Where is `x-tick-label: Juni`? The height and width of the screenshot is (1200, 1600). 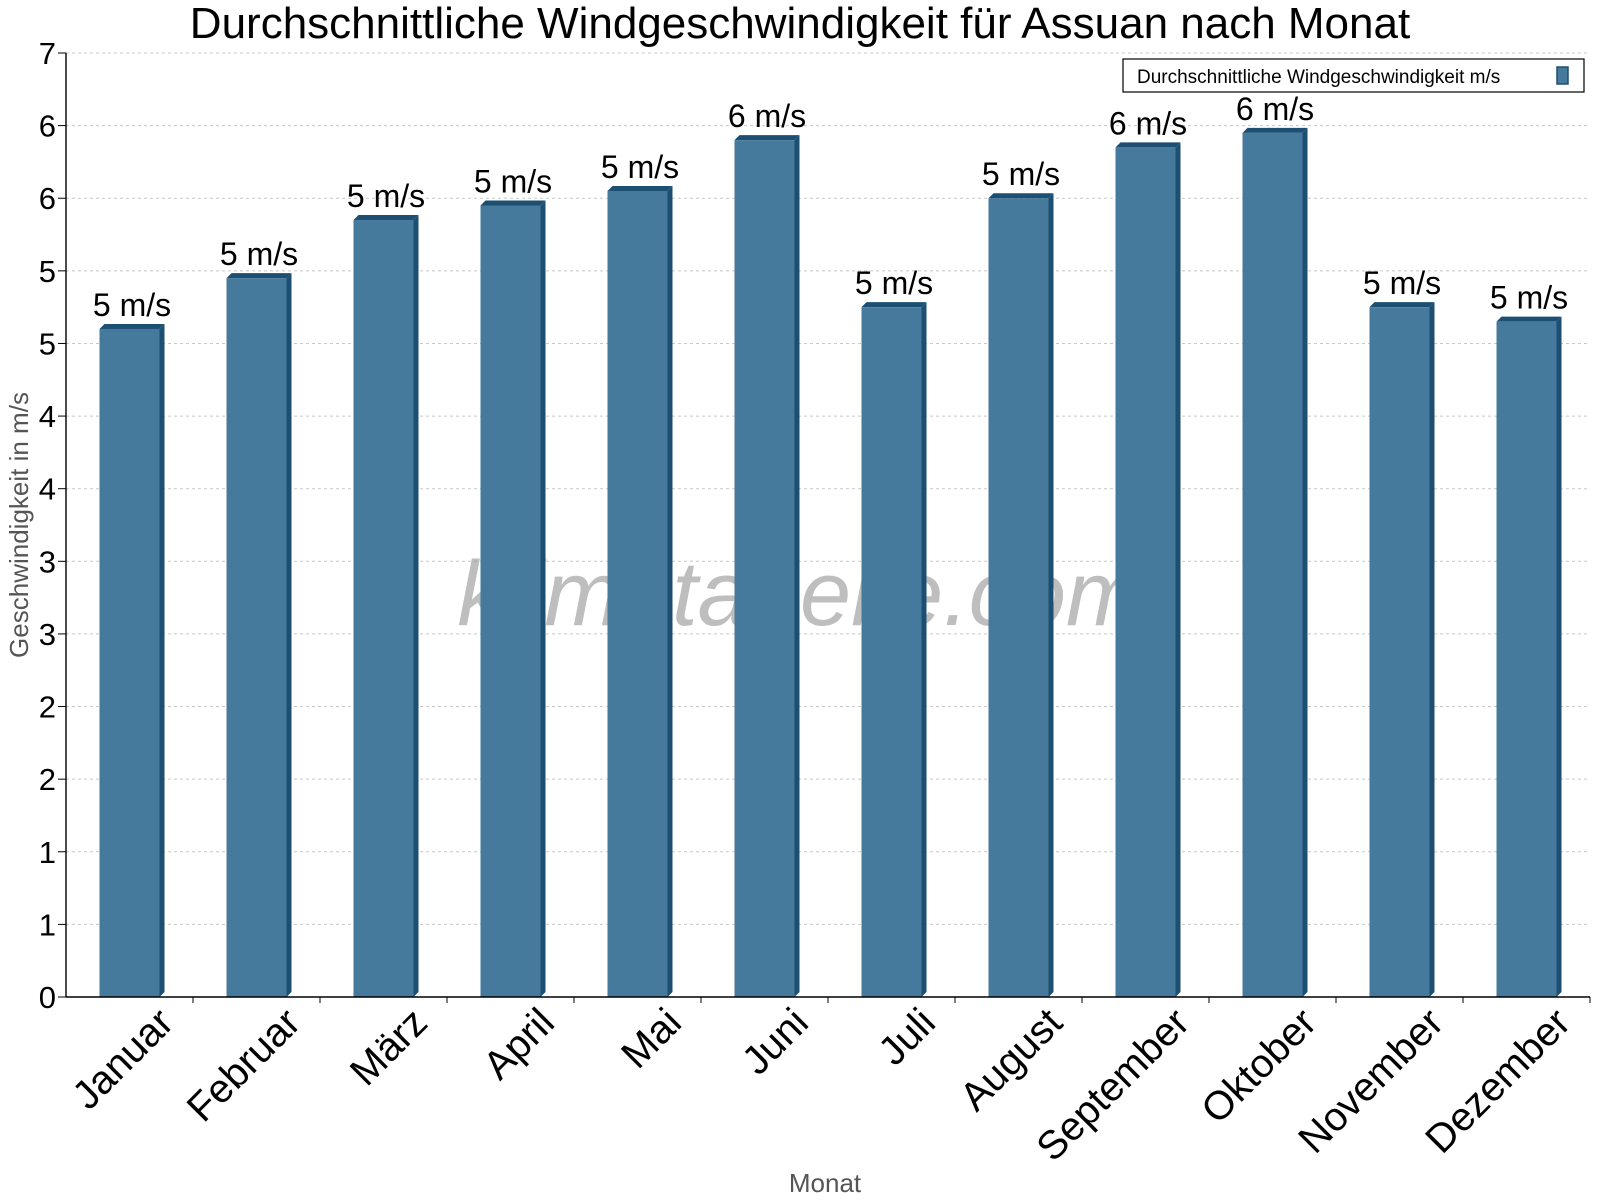 x-tick-label: Juni is located at coordinates (775, 1041).